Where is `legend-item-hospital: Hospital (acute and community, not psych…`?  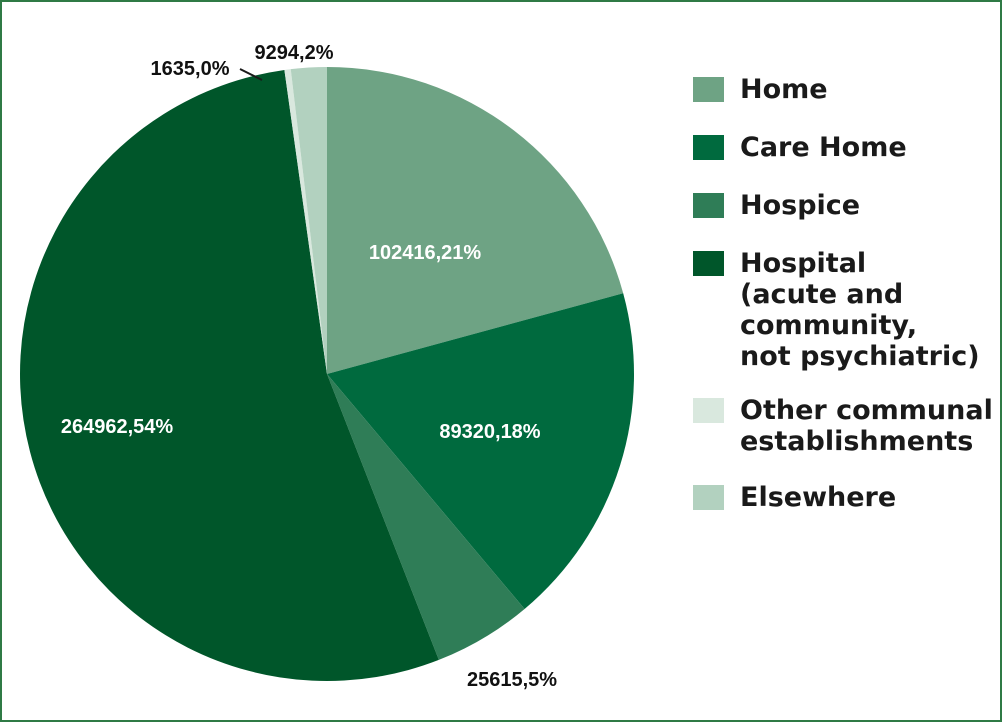 legend-item-hospital: Hospital (acute and community, not psych… is located at coordinates (843, 310).